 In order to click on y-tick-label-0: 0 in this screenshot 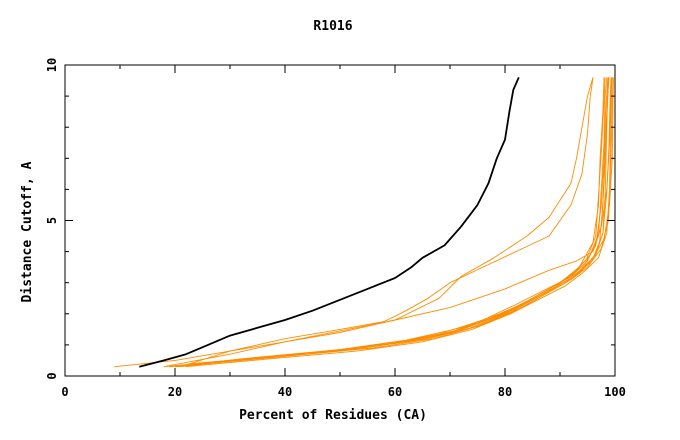, I will do `click(52, 375)`.